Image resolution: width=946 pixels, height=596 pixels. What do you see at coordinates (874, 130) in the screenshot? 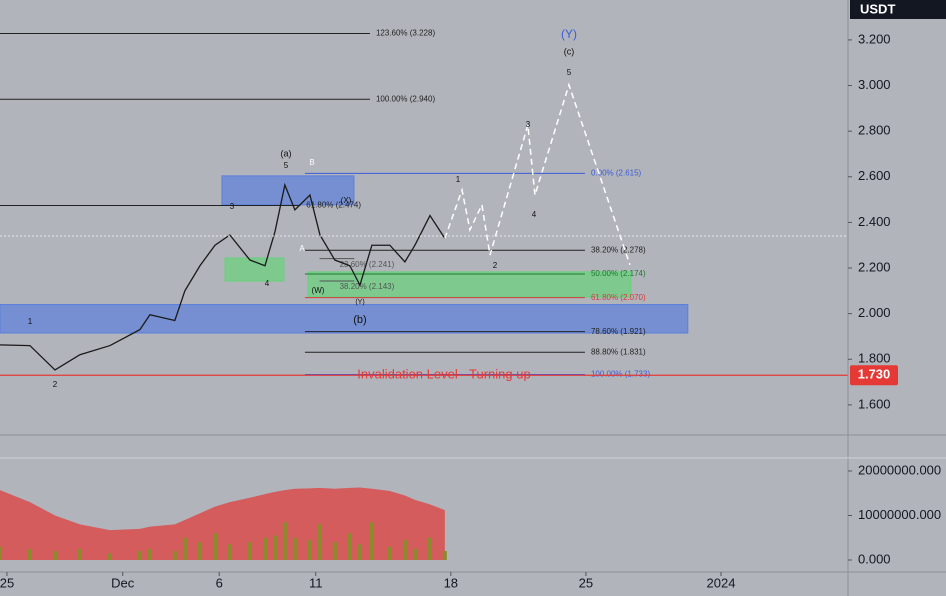
I see `y-tick-label: 2.800` at bounding box center [874, 130].